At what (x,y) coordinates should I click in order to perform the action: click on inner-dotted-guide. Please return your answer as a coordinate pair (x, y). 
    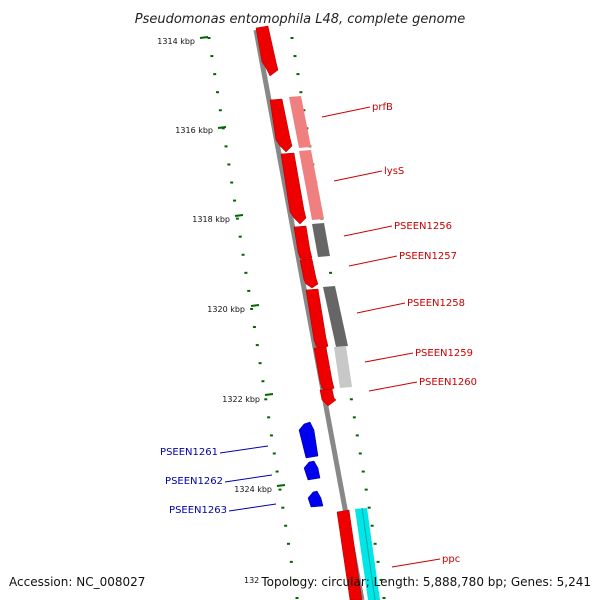
    Looking at the image, I should click on (253, 318).